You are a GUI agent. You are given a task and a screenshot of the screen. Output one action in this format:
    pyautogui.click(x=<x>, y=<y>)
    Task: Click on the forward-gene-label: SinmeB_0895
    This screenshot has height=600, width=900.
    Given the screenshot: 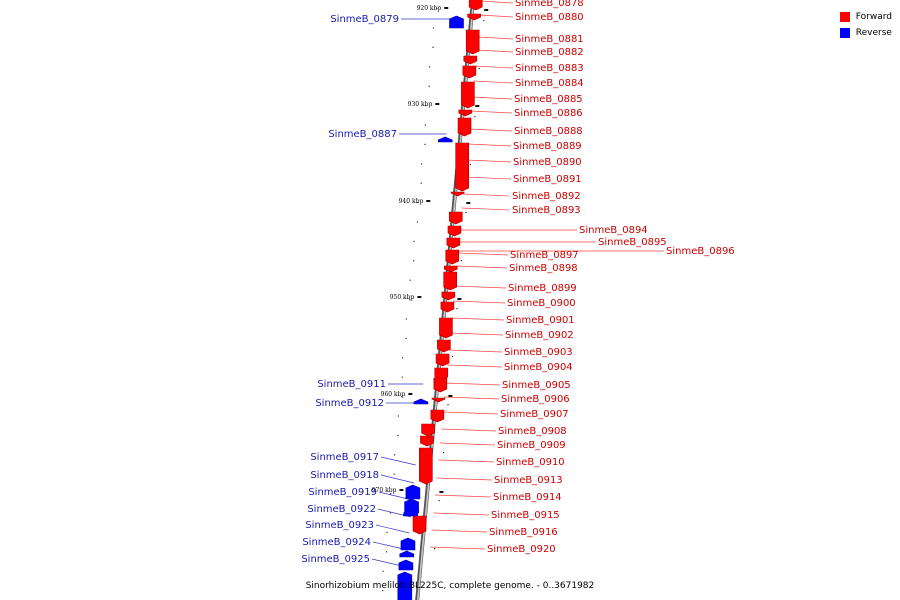 What is the action you would take?
    pyautogui.click(x=632, y=242)
    